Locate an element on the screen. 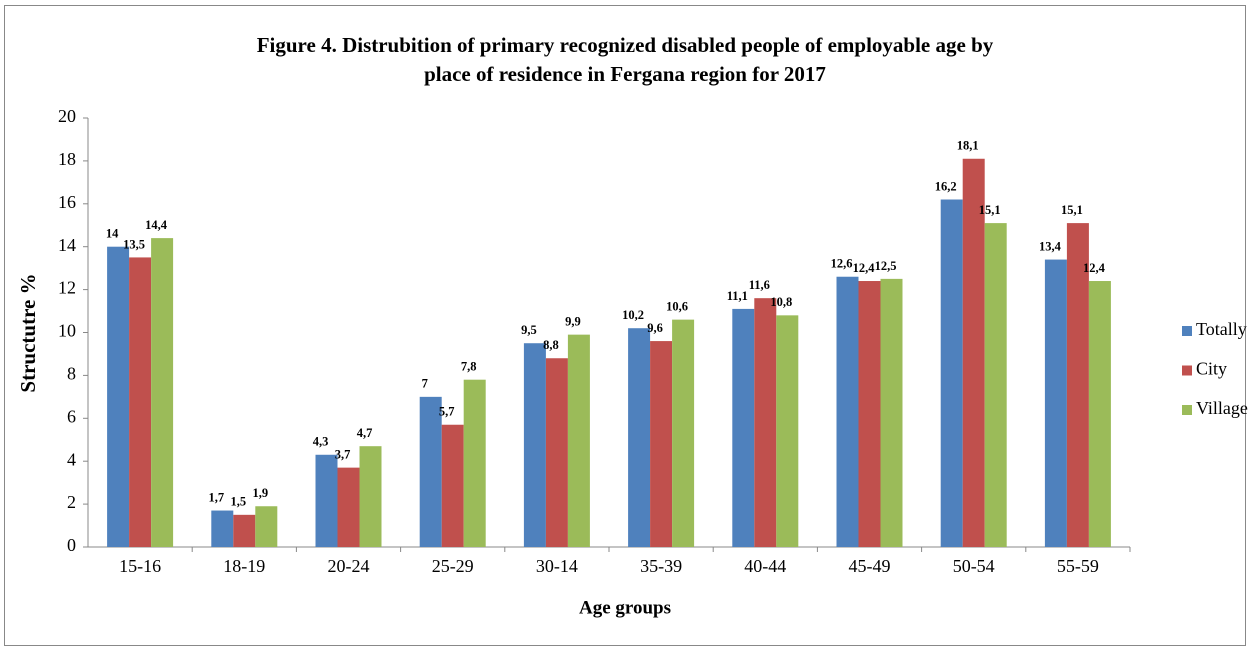 The width and height of the screenshot is (1250, 648). y-tick-label: 14 is located at coordinates (67, 245).